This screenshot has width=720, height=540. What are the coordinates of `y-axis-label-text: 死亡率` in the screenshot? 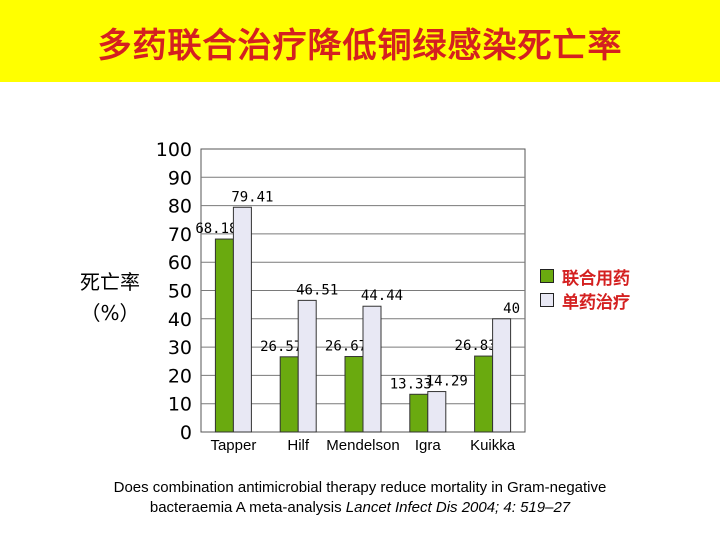 It's located at (110, 282).